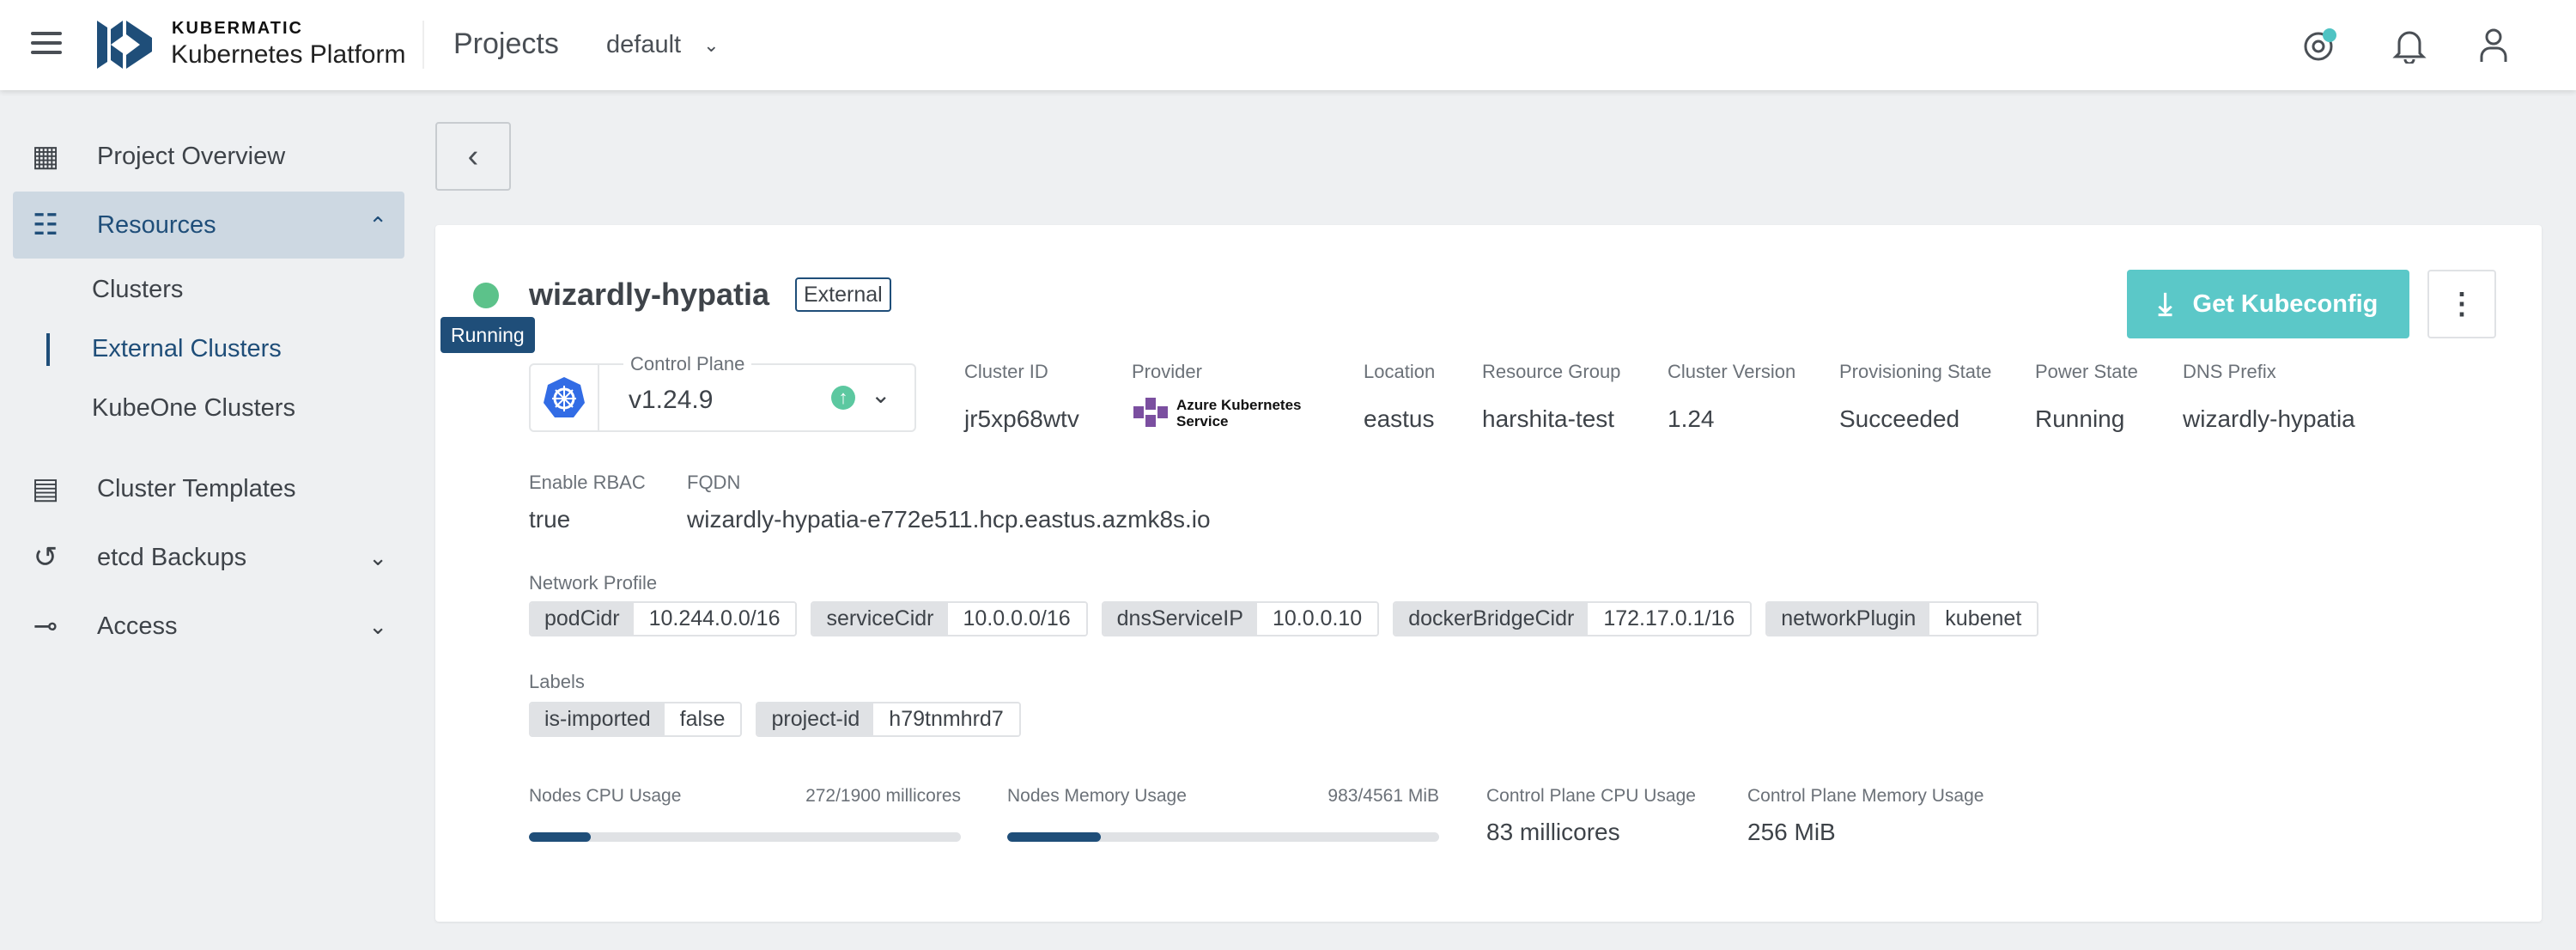  I want to click on brand-top: KUBERMATIC, so click(238, 28).